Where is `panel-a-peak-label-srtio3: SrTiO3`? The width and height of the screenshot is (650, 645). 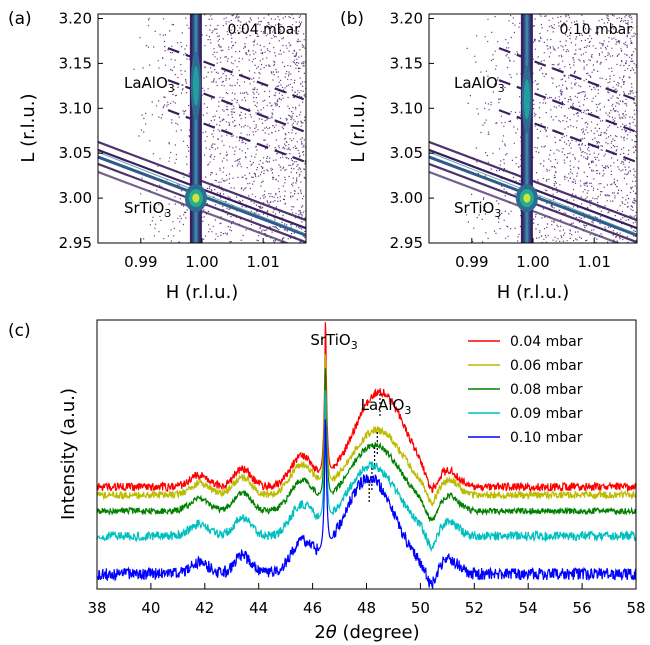
panel-a-peak-label-srtio3: SrTiO3 is located at coordinates (147, 209).